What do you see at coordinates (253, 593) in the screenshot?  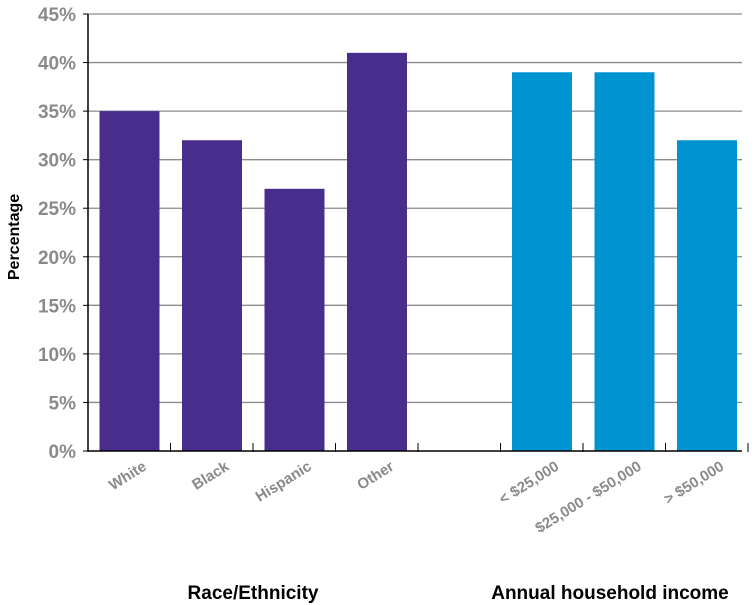 I see `group-title-race: Race/Ethnicity` at bounding box center [253, 593].